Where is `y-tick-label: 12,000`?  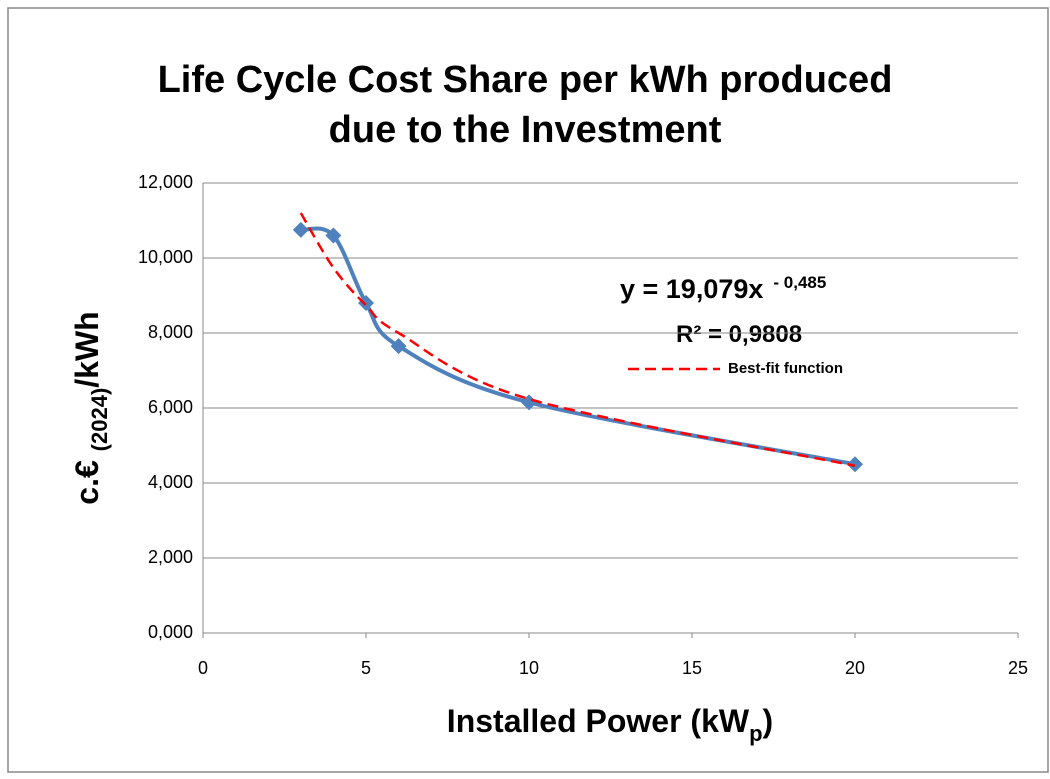 y-tick-label: 12,000 is located at coordinates (165, 182).